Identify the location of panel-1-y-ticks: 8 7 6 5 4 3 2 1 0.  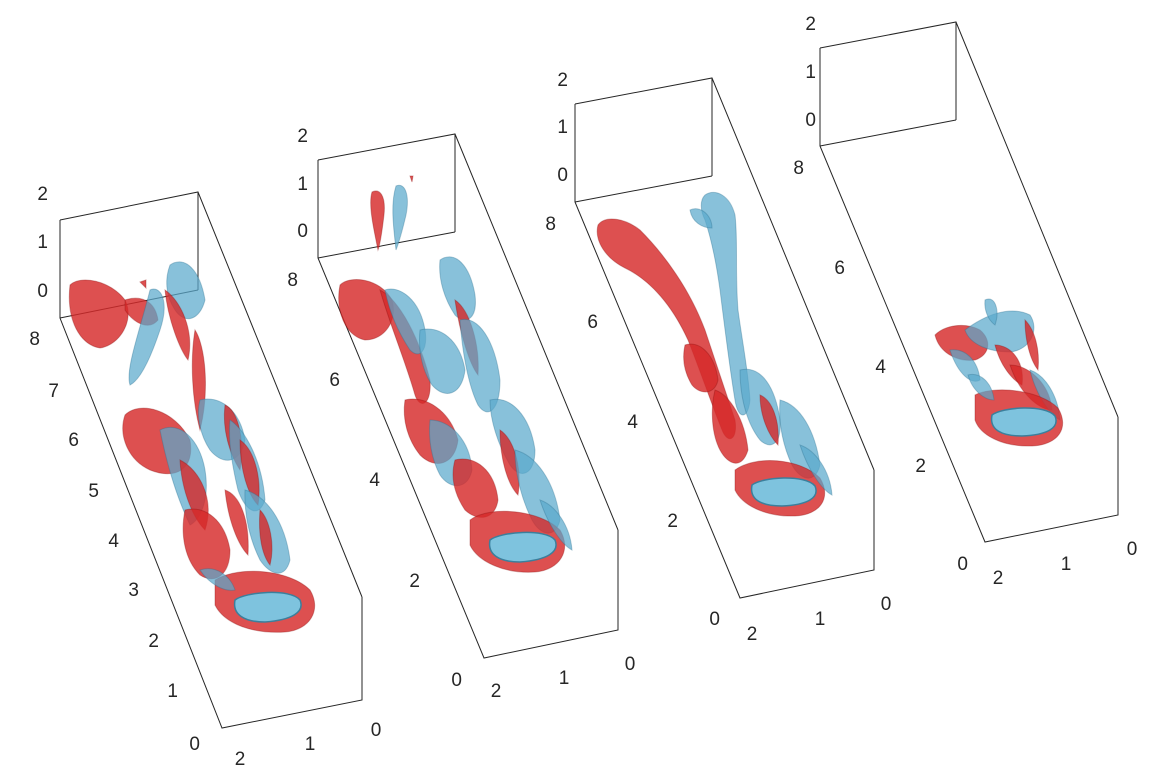
(114, 542).